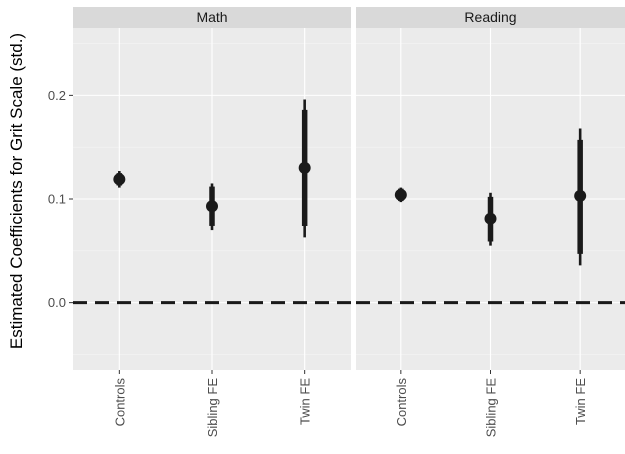 The image size is (625, 454). I want to click on y-tick-label: 0.0, so click(57, 302).